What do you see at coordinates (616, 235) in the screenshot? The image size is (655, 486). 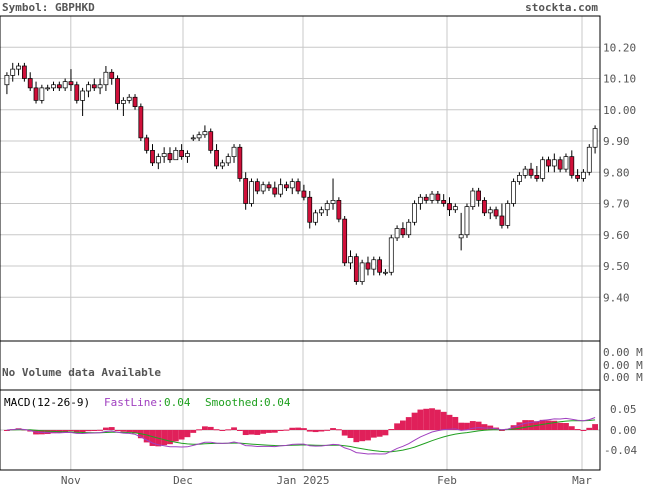 I see `price-tick-label: 9.60` at bounding box center [616, 235].